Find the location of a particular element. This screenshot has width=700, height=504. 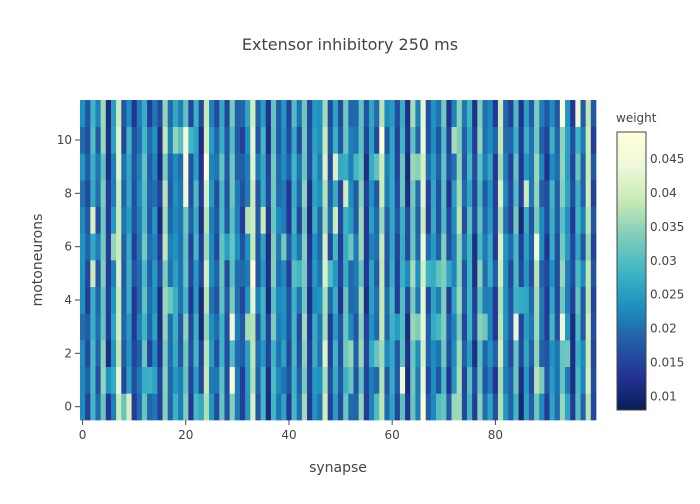

x-tick-label: 40 is located at coordinates (288, 435).